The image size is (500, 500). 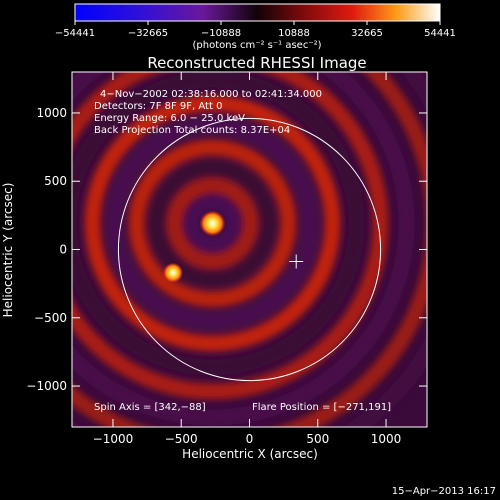 I want to click on y-tick-label: 500, so click(x=55, y=181).